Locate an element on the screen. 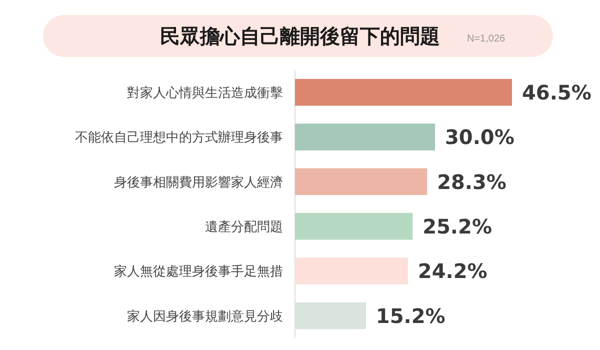 The image size is (600, 350). chart-subtitle: N=1,026 is located at coordinates (486, 39).